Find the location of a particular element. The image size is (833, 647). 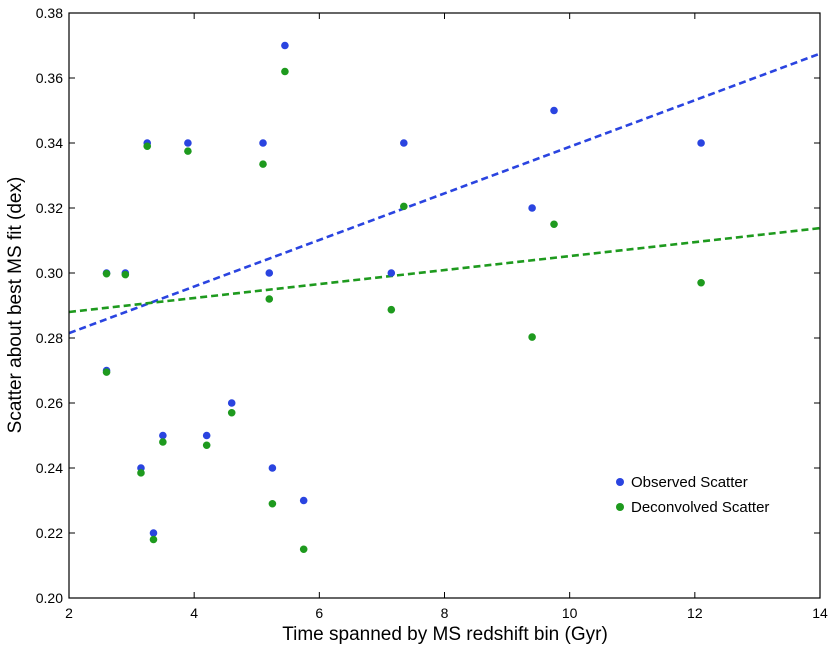

y-tick-label: 0.20 is located at coordinates (49, 598).